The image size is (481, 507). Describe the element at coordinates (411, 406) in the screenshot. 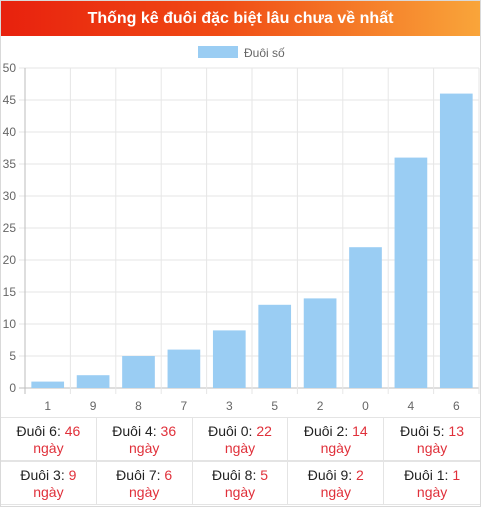

I see `x-tick-label: 4` at that location.